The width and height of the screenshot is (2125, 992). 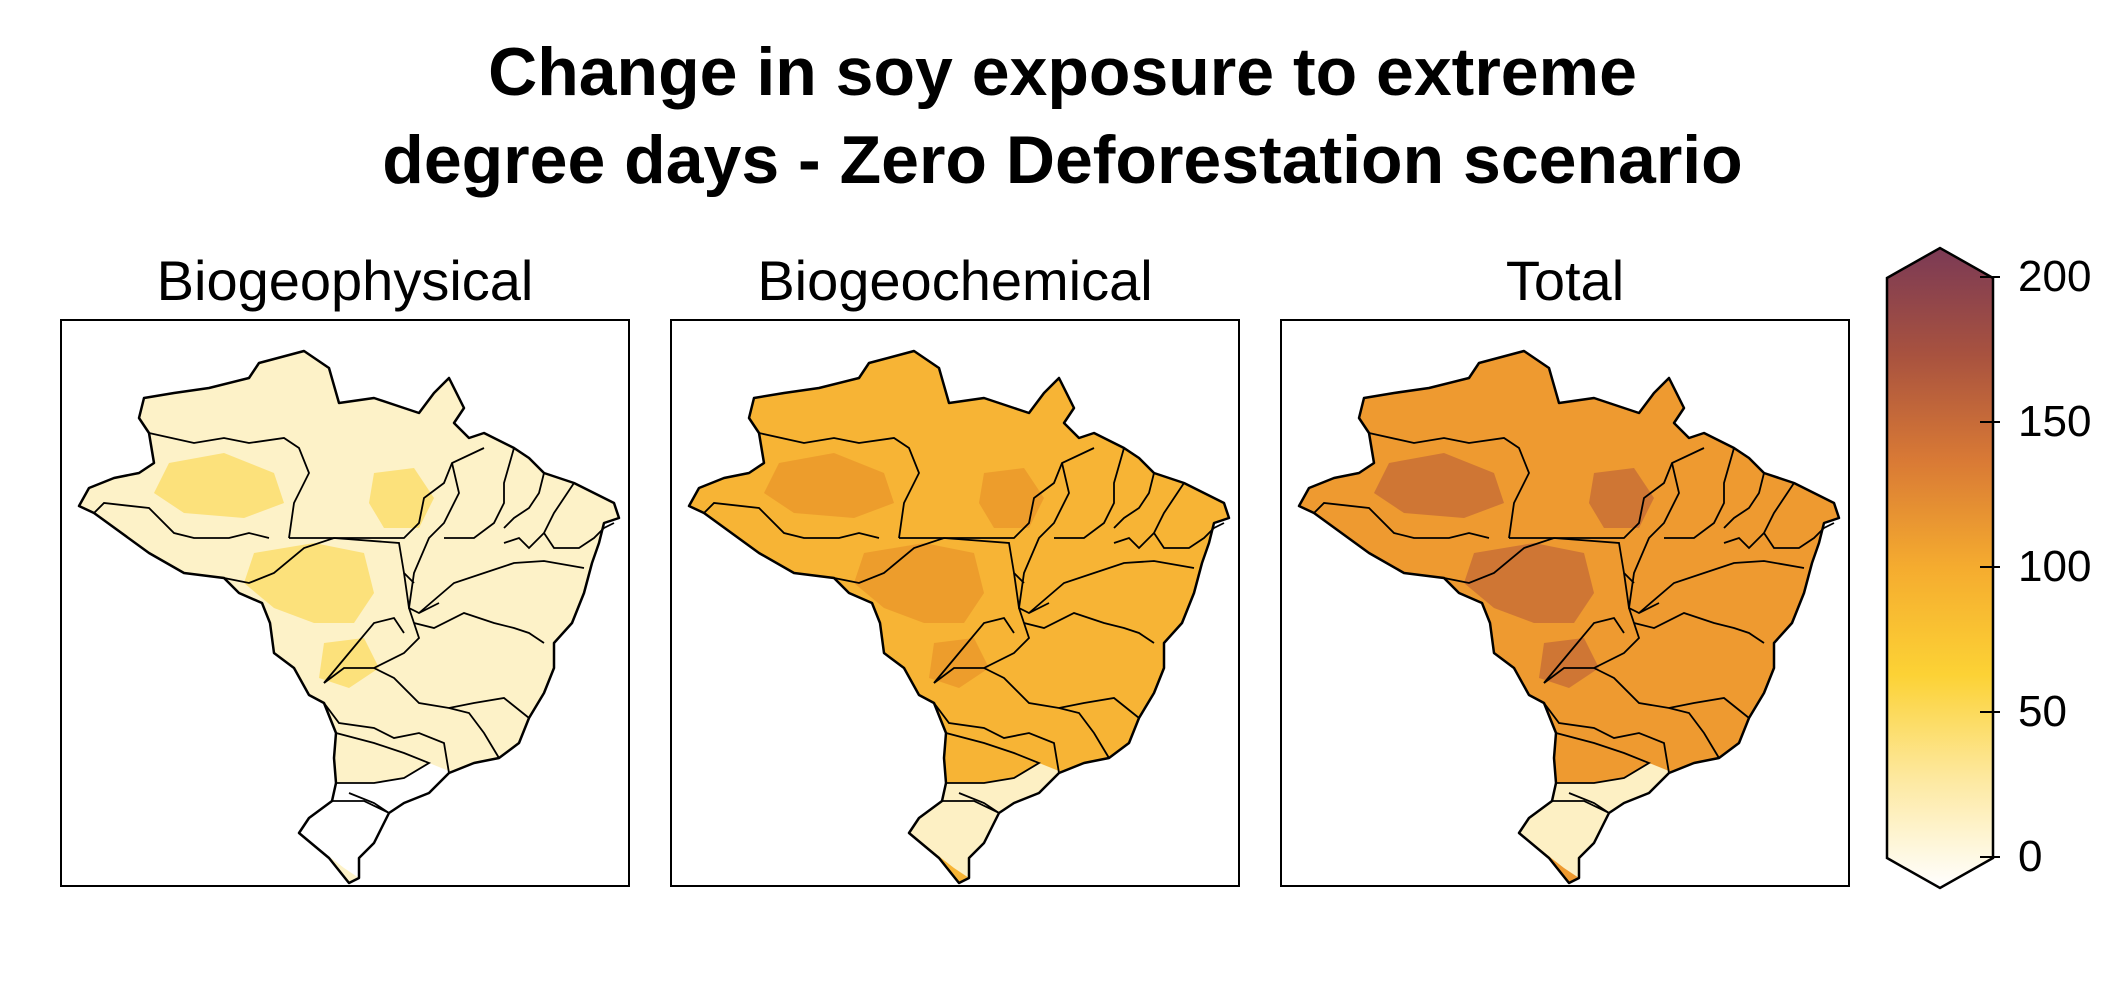 I want to click on colorbar-label-200: 200, so click(x=2055, y=276).